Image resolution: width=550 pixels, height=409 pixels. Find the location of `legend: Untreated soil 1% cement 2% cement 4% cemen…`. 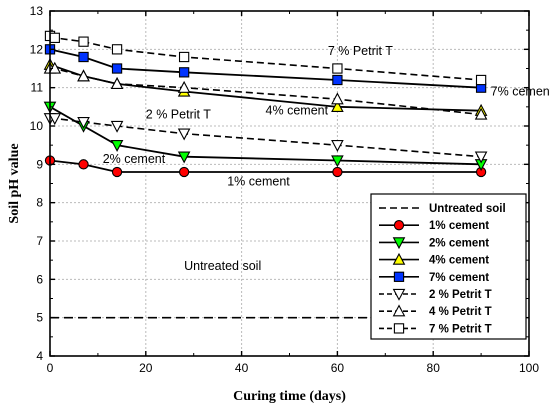

legend: Untreated soil 1% cement 2% cement 4% cemen… is located at coordinates (448, 266).